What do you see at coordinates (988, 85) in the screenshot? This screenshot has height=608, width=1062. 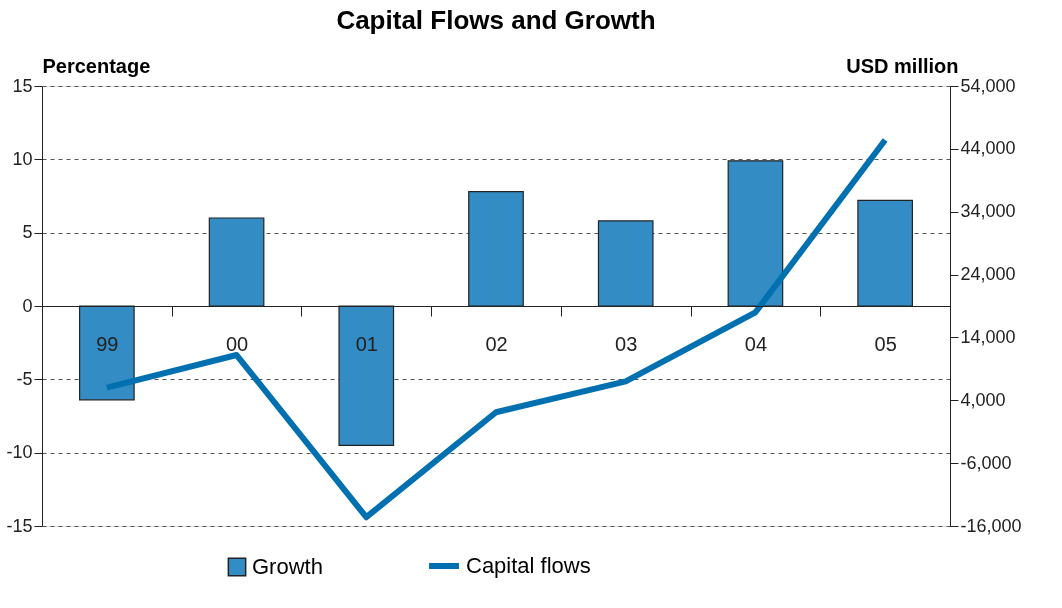 I see `y2-tick-label: 54,000` at bounding box center [988, 85].